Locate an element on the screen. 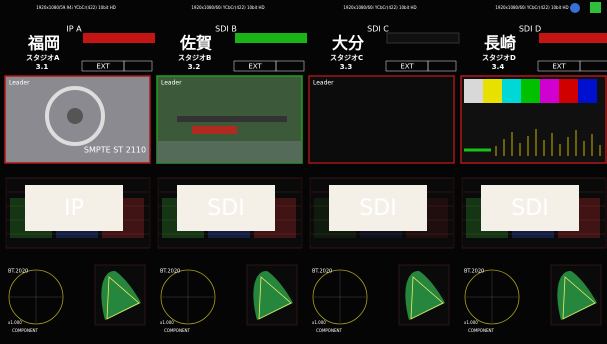  input-label: SDI C is located at coordinates (378, 29).